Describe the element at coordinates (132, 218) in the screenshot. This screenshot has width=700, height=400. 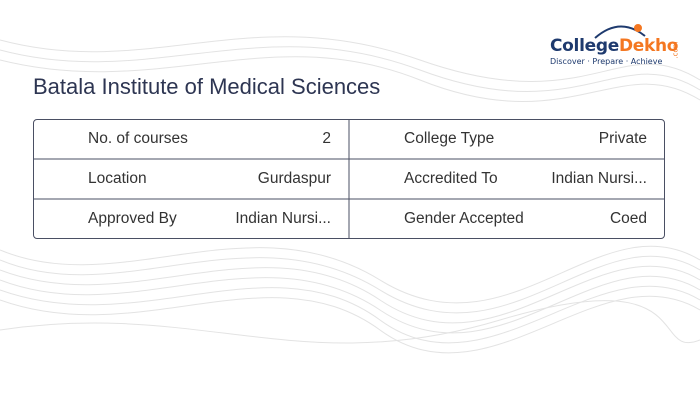
I see `cell-label: Approved By` at that location.